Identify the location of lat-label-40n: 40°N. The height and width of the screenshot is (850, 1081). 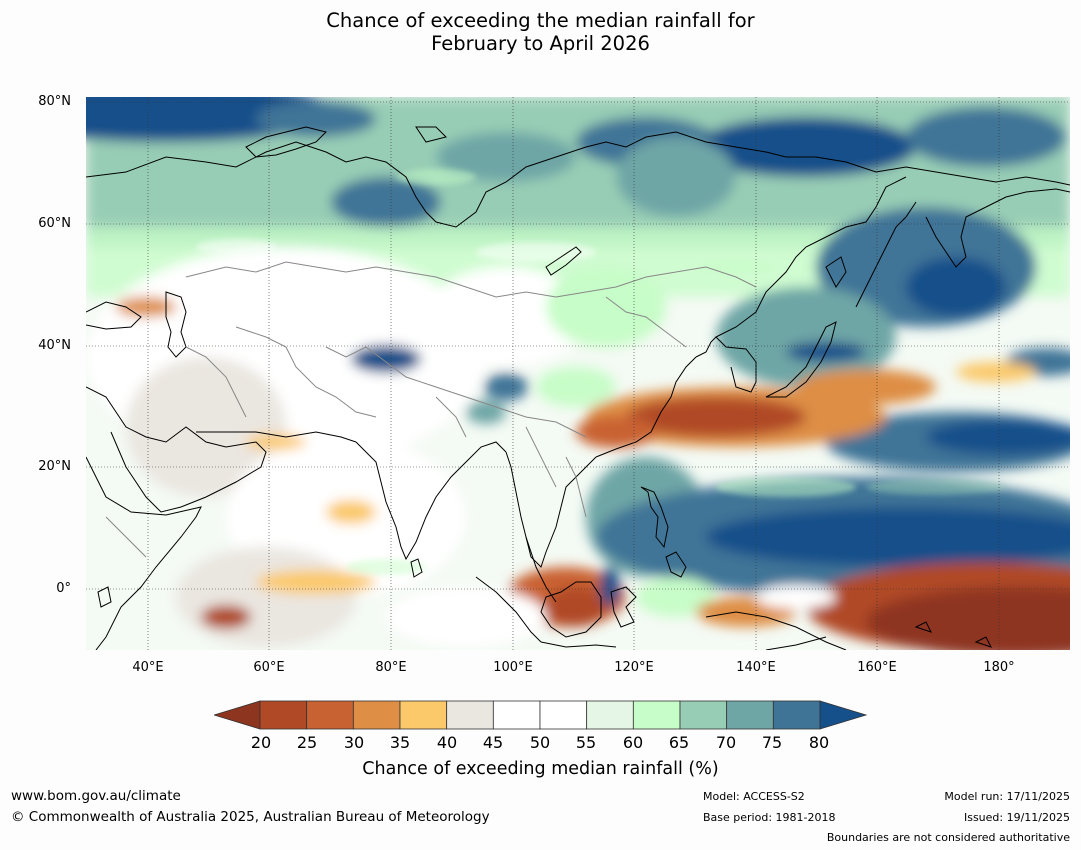
(54, 345).